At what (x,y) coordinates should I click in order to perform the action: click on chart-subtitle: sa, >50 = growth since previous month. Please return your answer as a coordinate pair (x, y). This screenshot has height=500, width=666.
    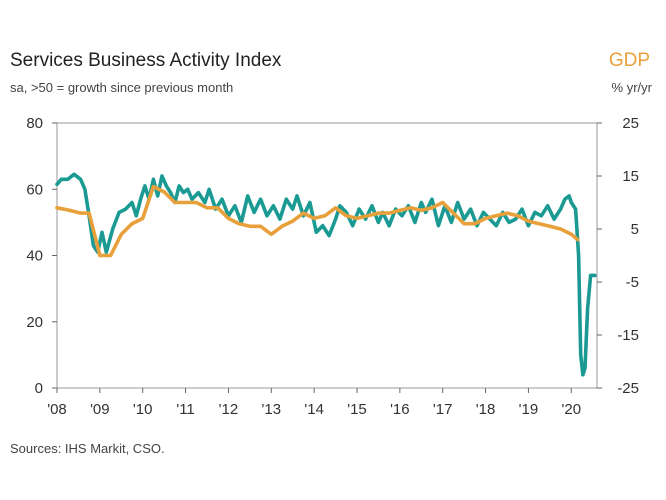
    Looking at the image, I should click on (122, 87).